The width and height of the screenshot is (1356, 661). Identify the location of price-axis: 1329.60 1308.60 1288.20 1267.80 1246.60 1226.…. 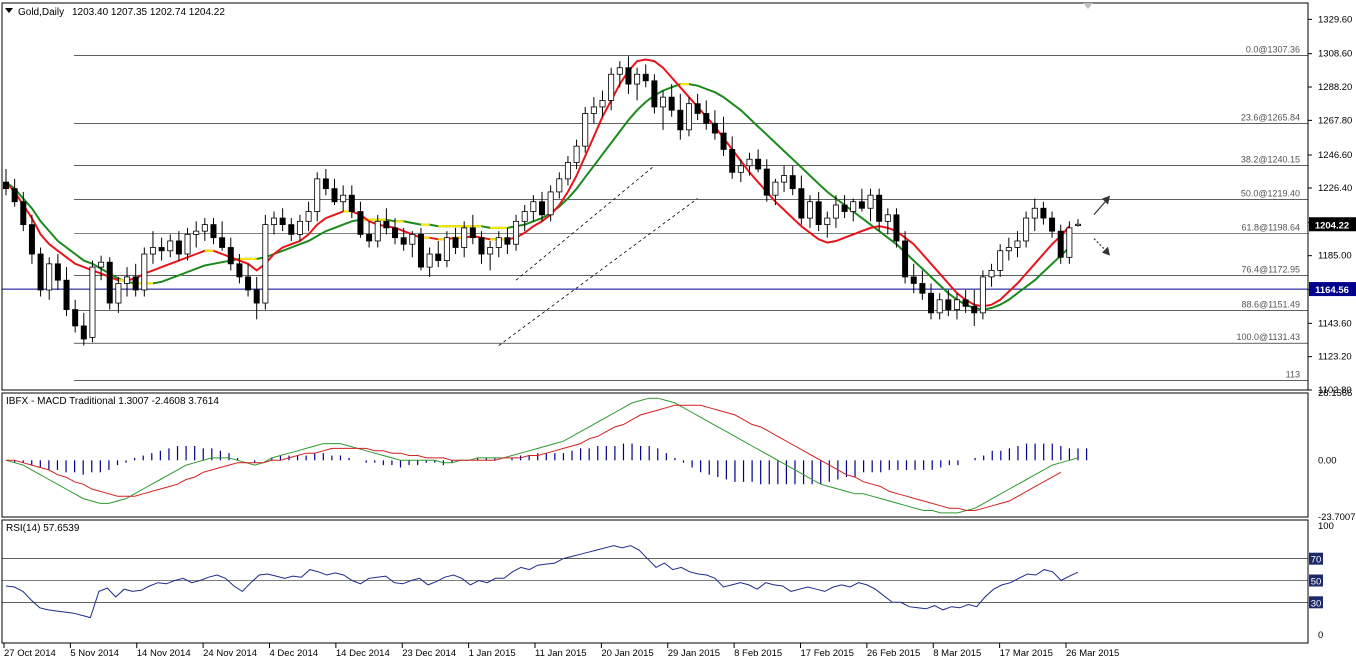
(1330, 205).